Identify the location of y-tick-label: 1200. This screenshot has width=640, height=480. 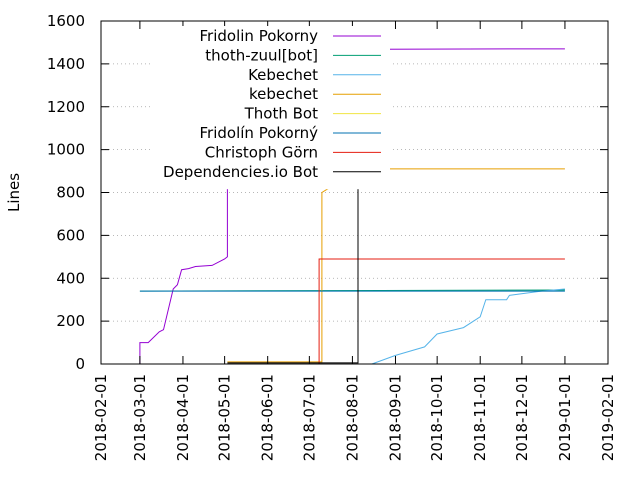
(66, 107).